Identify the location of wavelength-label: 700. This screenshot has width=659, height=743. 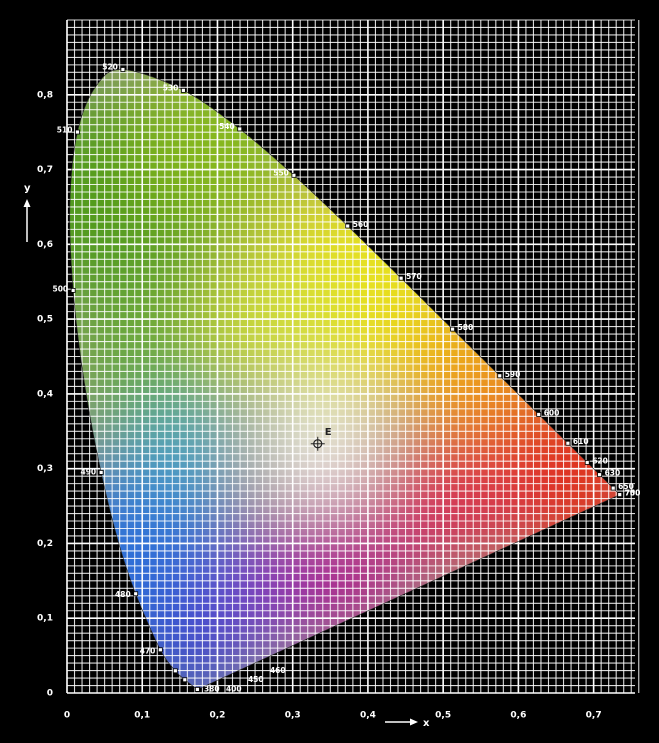
(633, 493).